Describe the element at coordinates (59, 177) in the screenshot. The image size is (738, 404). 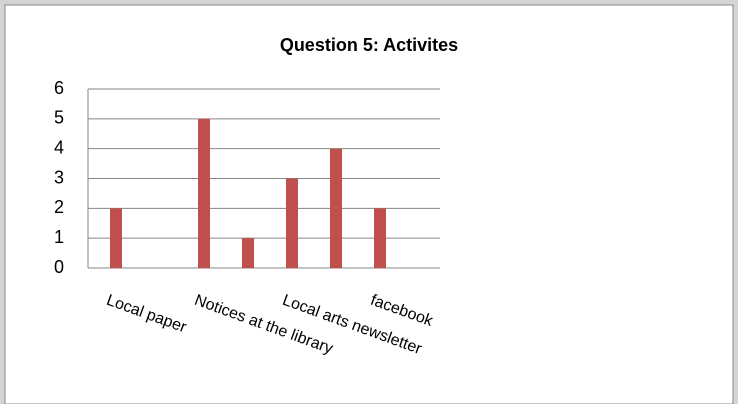
I see `y-tick-label: 3` at that location.